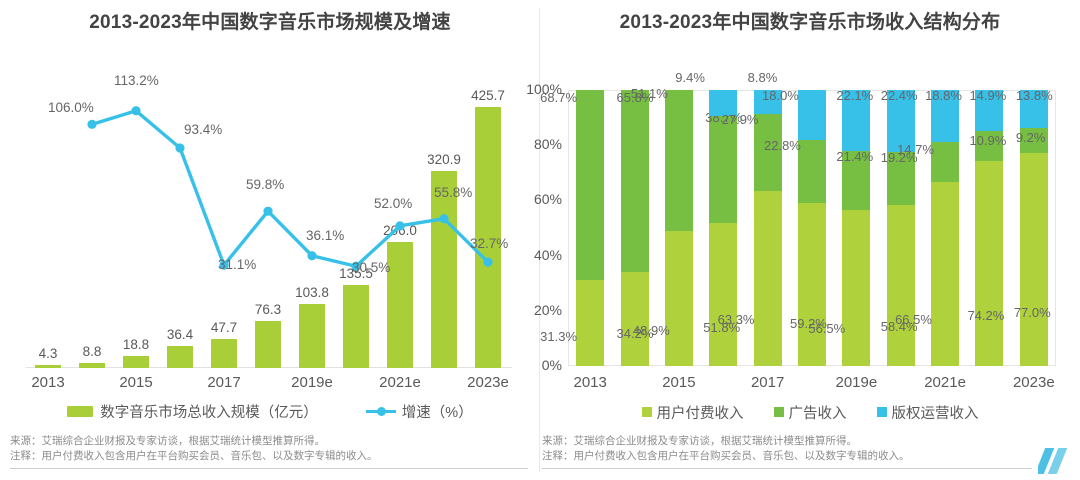 This screenshot has height=480, width=1080. What do you see at coordinates (547, 254) in the screenshot?
I see `y-axis-label-40pct: 40%` at bounding box center [547, 254].